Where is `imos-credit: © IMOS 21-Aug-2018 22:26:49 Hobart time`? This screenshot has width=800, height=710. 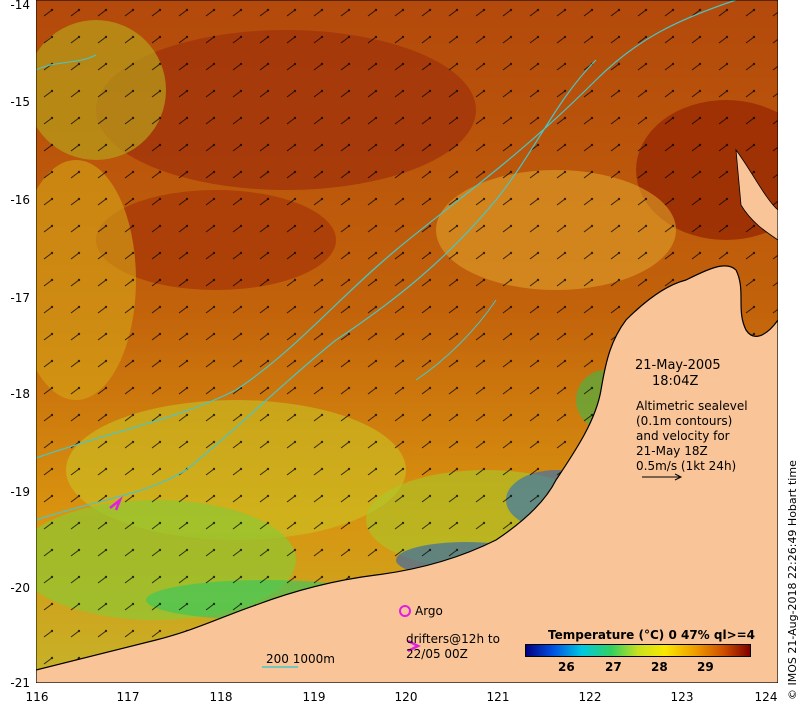
imos-credit: © IMOS 21-Aug-2018 22:26:49 Hobart time is located at coordinates (792, 580).